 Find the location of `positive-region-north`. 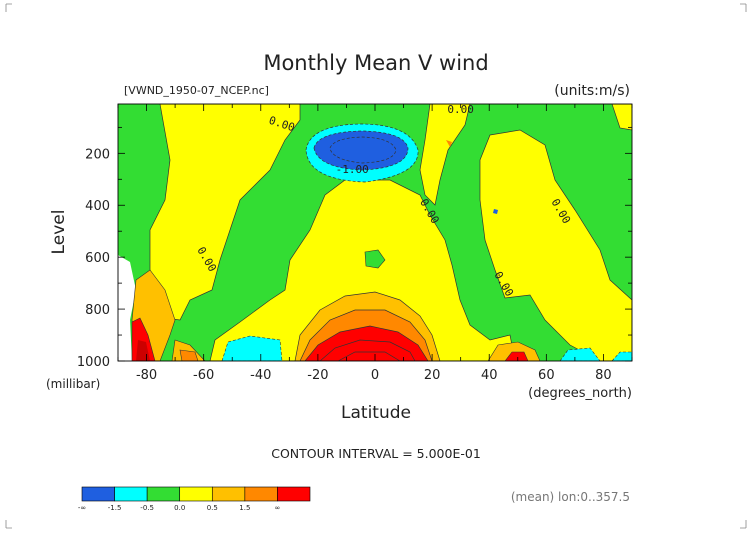

positive-region-north is located at coordinates (555, 245).